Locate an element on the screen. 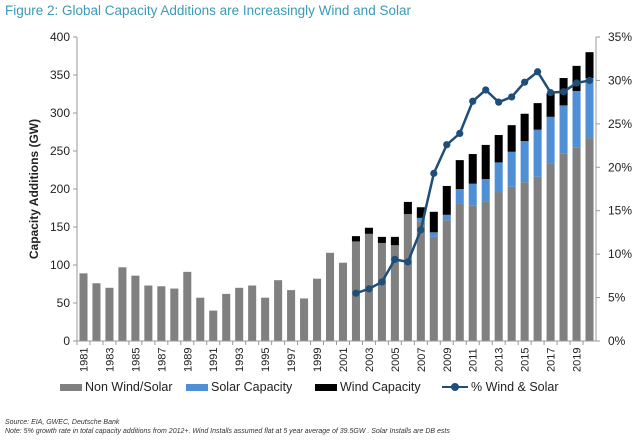 This screenshot has height=440, width=640. pct-point-2003 is located at coordinates (369, 289).